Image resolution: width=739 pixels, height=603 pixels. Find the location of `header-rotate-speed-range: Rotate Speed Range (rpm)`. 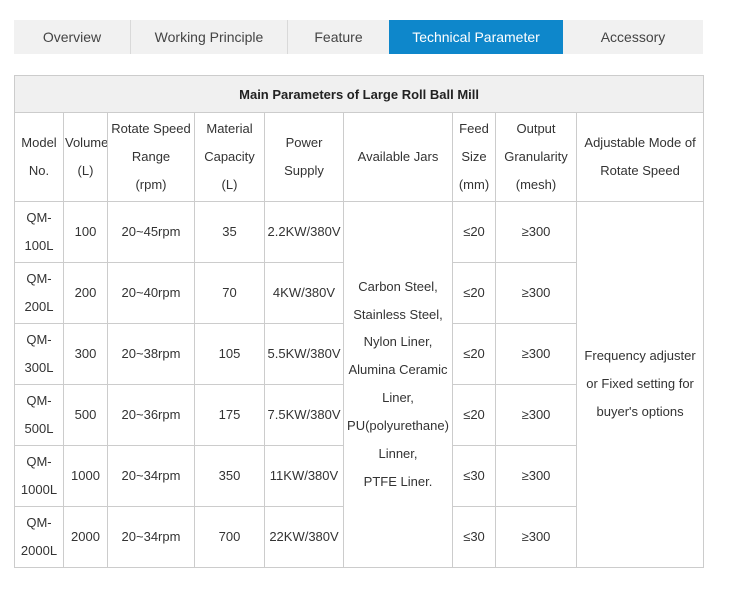

header-rotate-speed-range: Rotate Speed Range (rpm) is located at coordinates (151, 157).